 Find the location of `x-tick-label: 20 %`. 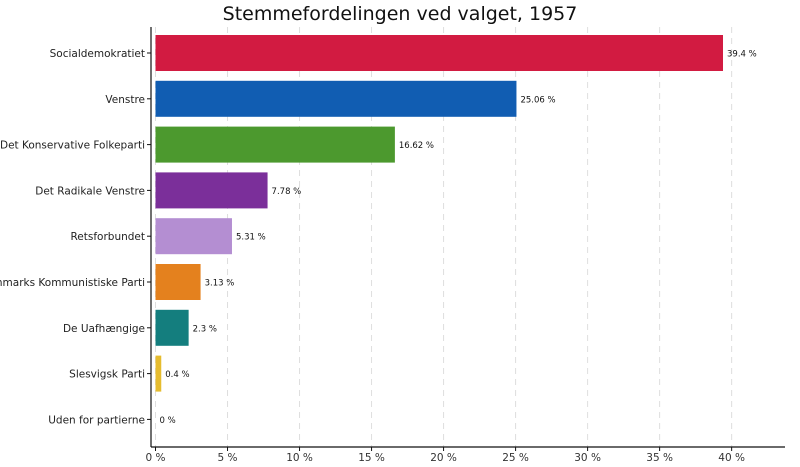

x-tick-label: 20 % is located at coordinates (443, 458).